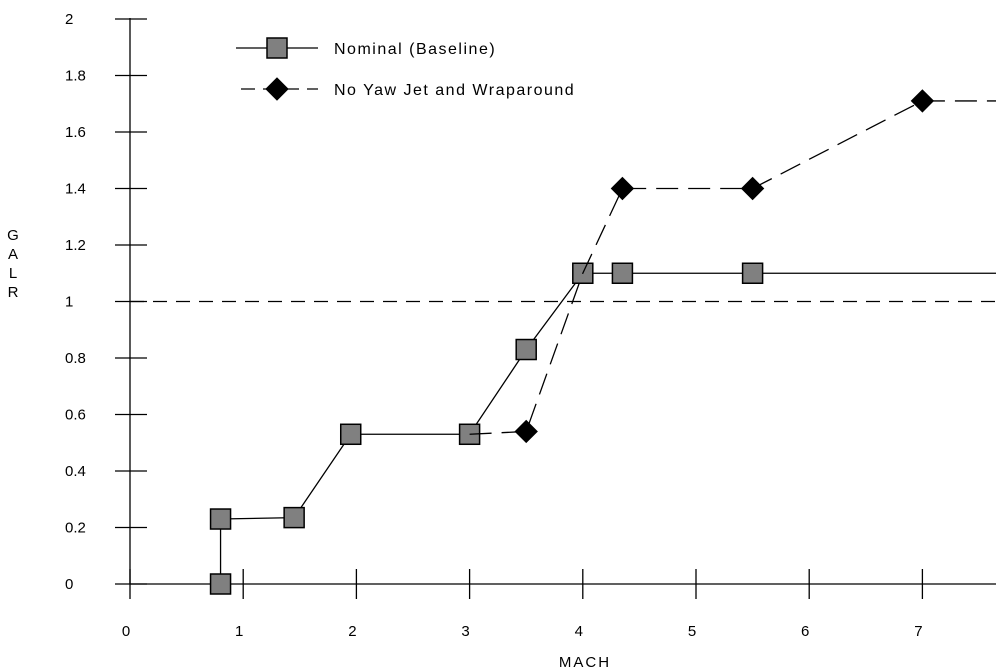  Describe the element at coordinates (75, 358) in the screenshot. I see `y-tick-label: 0.8` at that location.